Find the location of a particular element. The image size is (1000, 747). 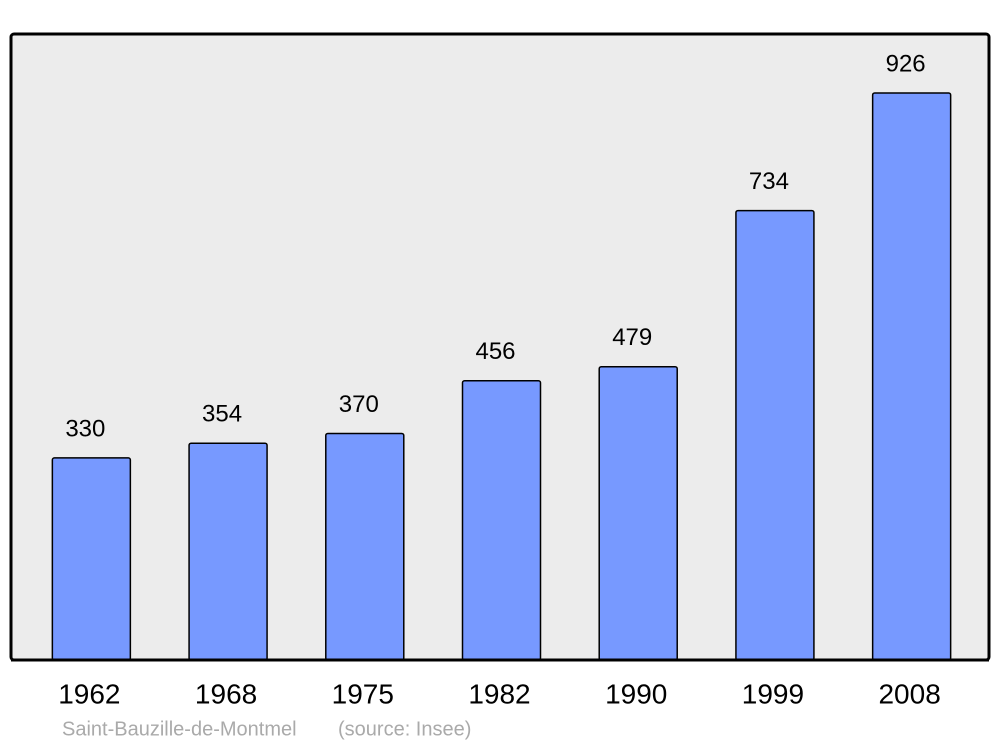

caption: Saint-Bauzille-de-Montmel is located at coordinates (179, 729).